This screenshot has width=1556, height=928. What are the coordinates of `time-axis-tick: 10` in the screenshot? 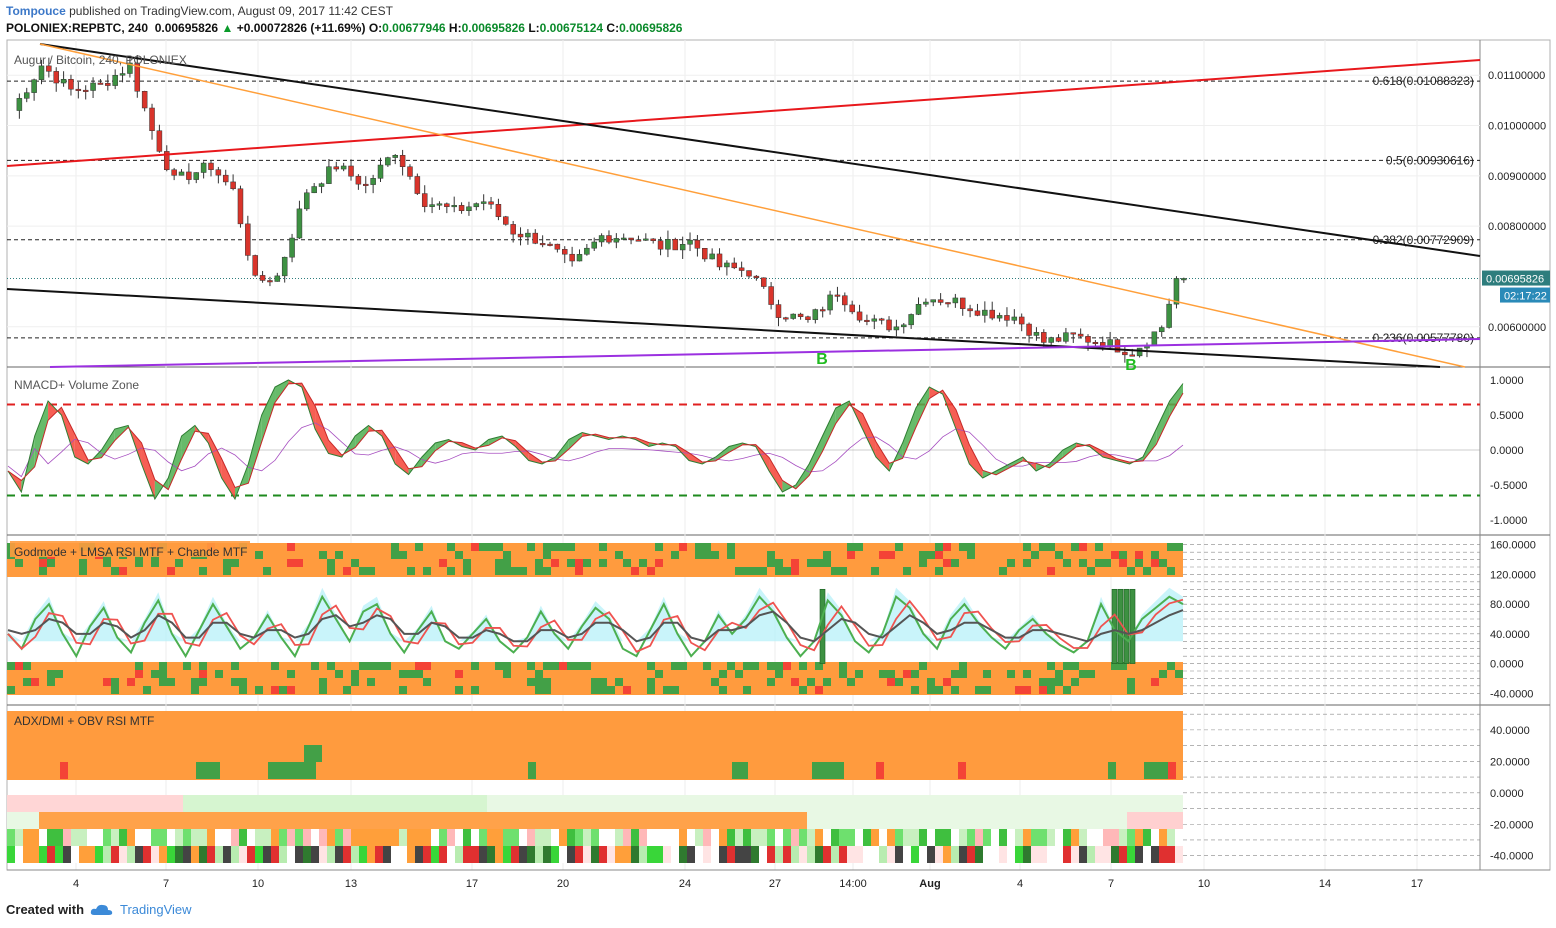 It's located at (1204, 884).